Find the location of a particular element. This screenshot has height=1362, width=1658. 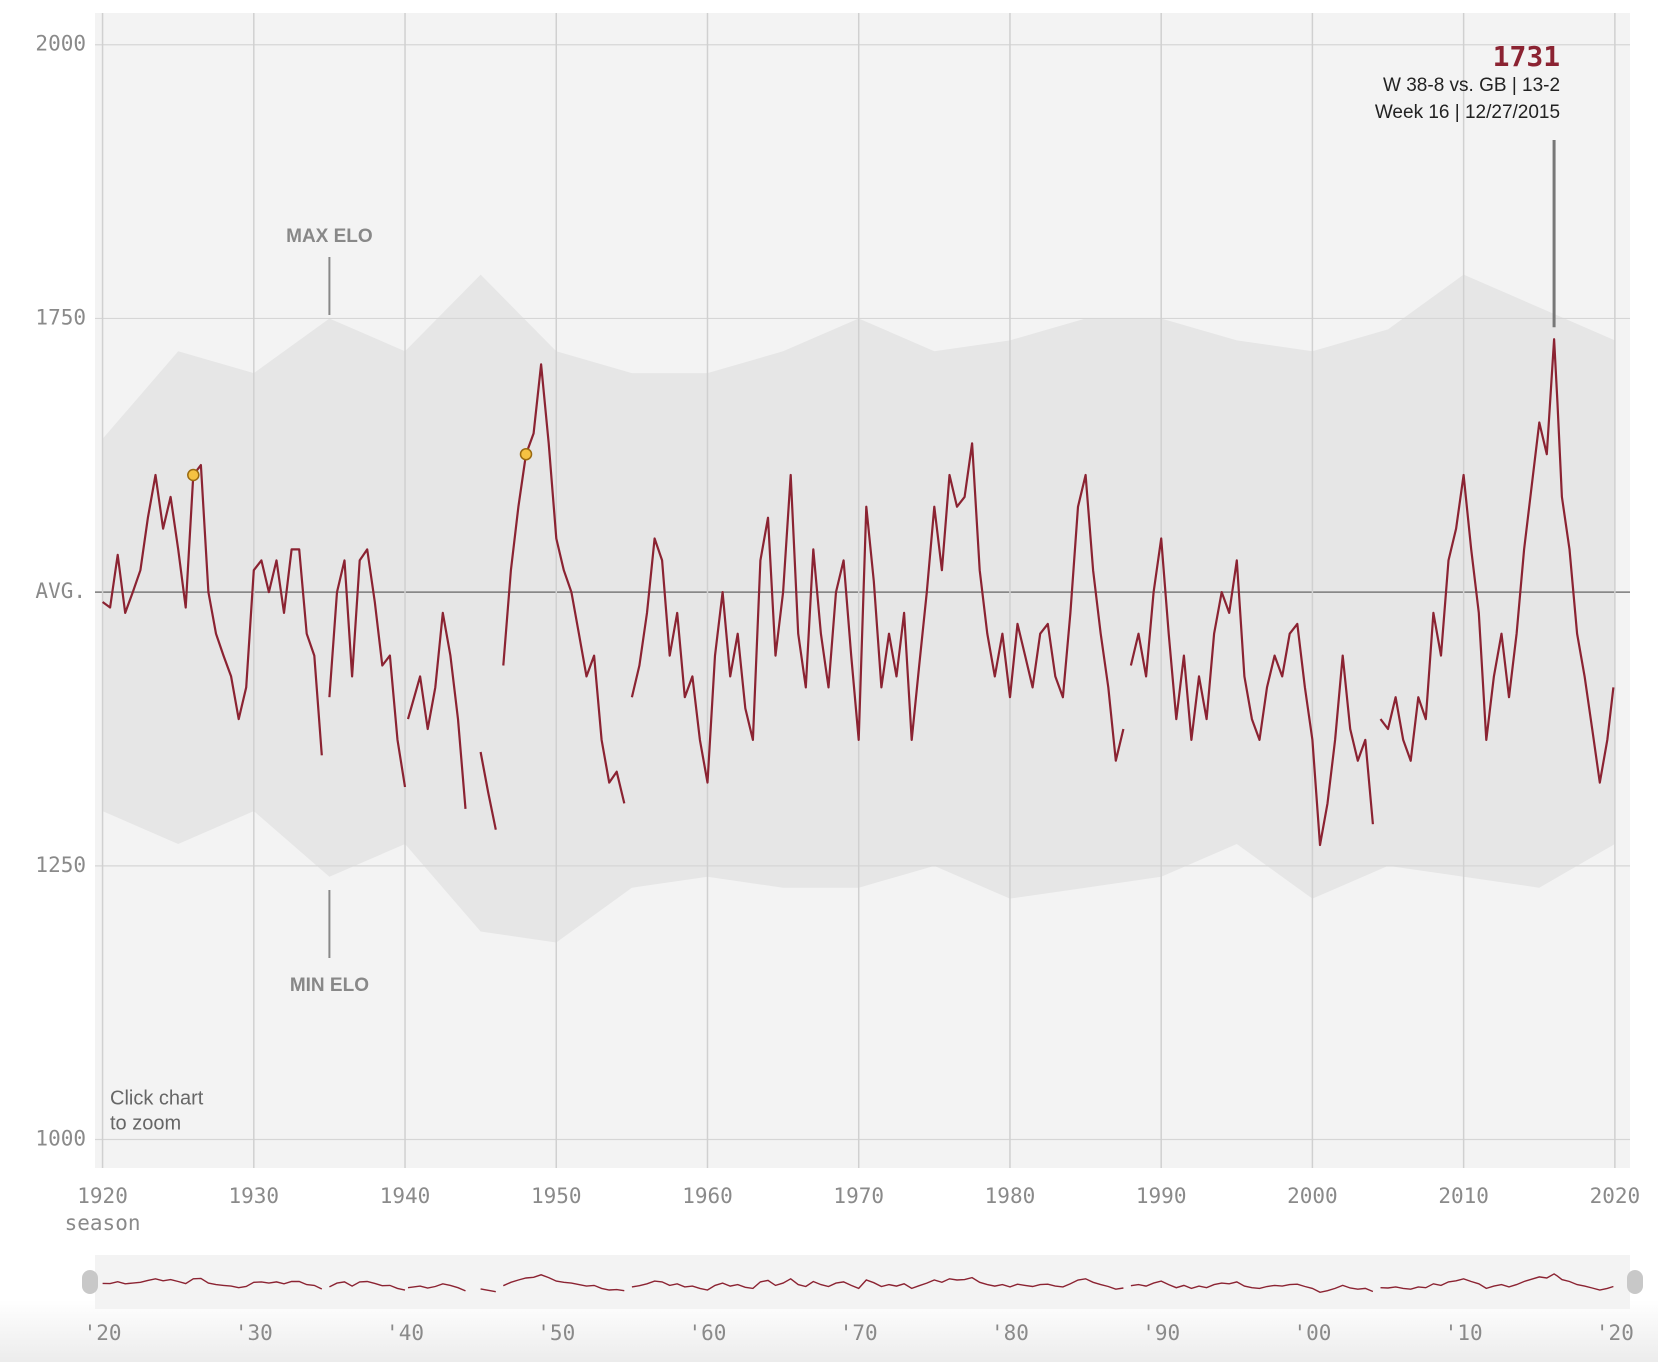

navigator-tick-label: '70 is located at coordinates (859, 1333).